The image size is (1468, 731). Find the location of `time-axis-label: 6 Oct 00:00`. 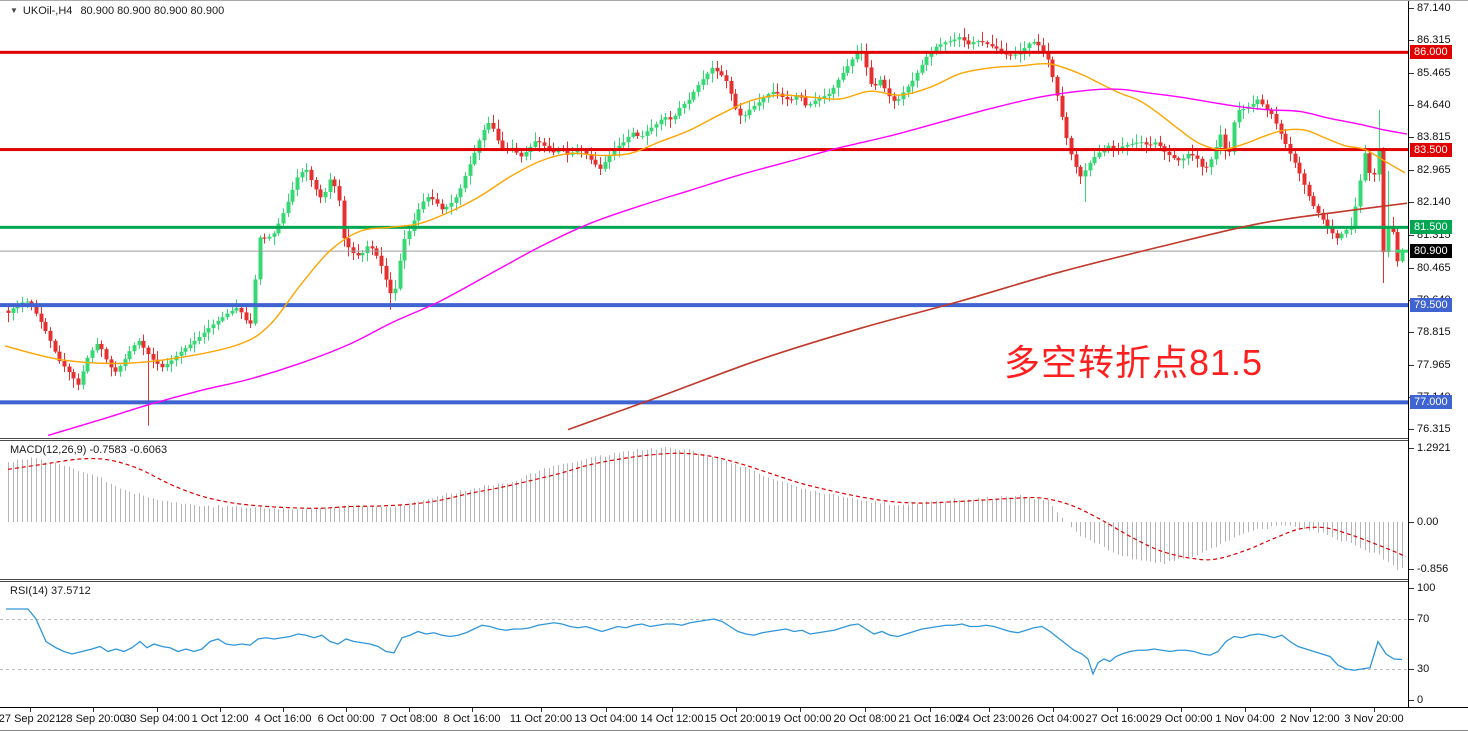

time-axis-label: 6 Oct 00:00 is located at coordinates (346, 719).